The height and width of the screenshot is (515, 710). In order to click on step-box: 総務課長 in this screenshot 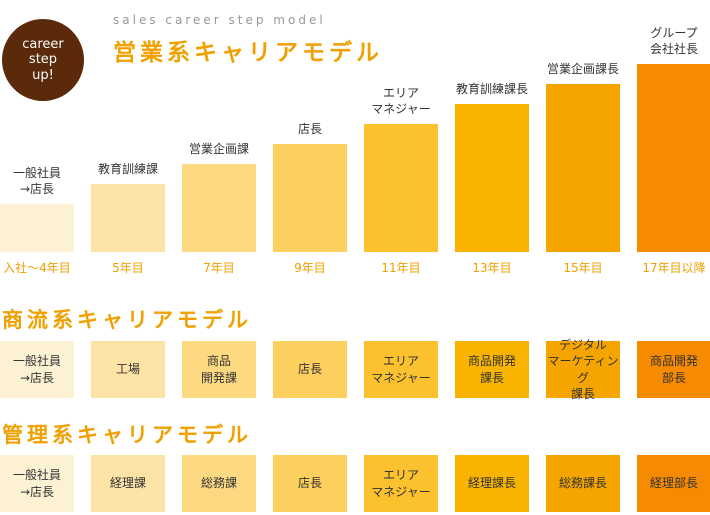, I will do `click(583, 483)`.